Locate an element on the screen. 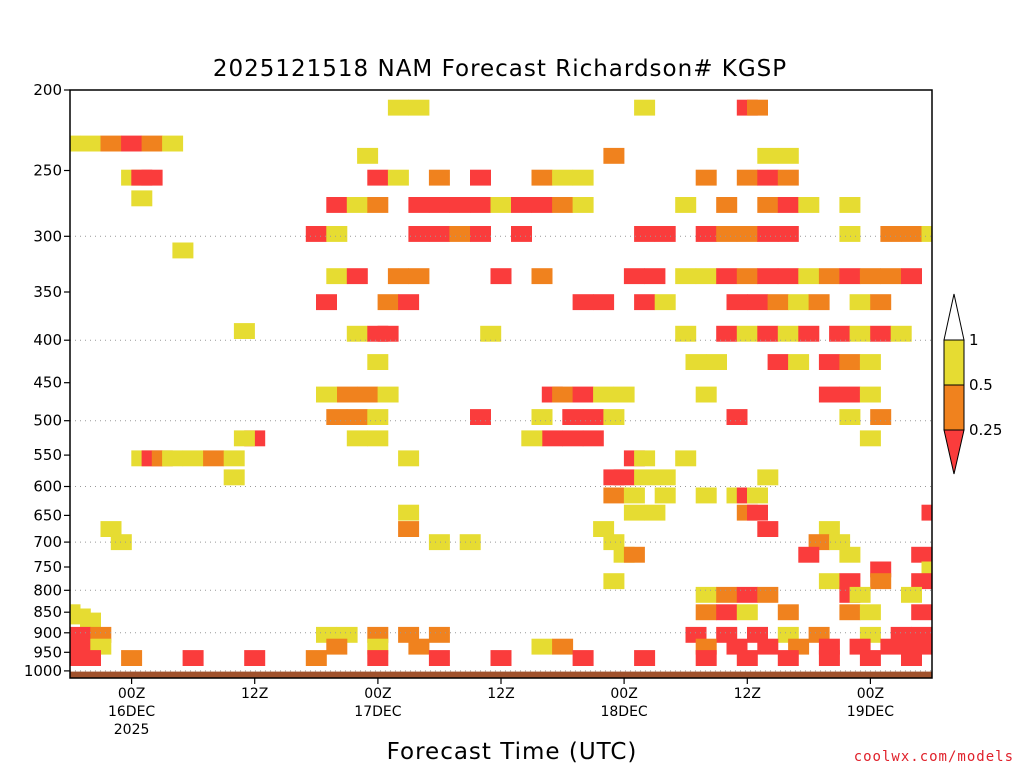  y-tick-label: 600 is located at coordinates (47, 487).